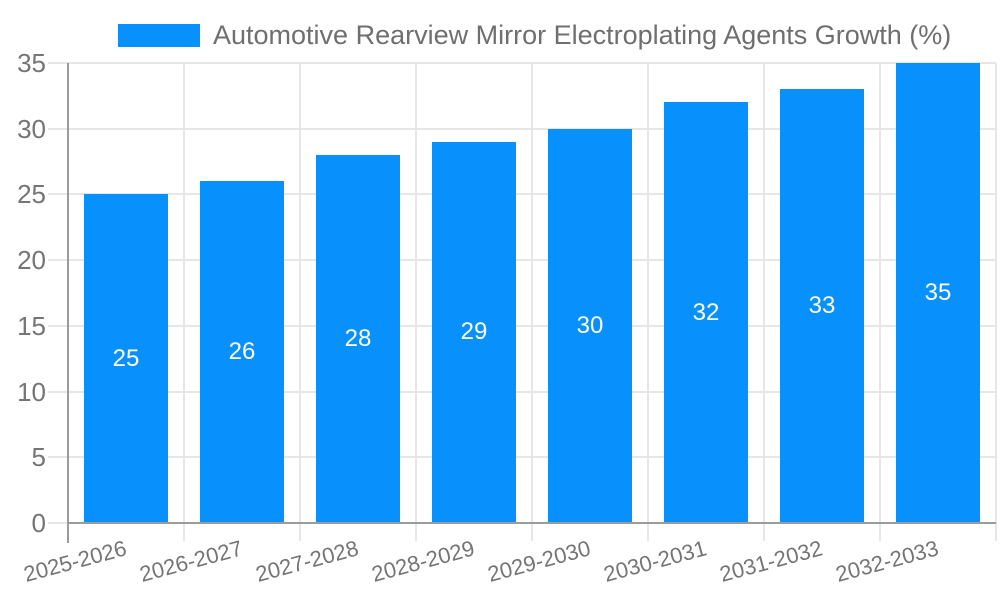  Describe the element at coordinates (159, 35) in the screenshot. I see `legend-swatch` at that location.